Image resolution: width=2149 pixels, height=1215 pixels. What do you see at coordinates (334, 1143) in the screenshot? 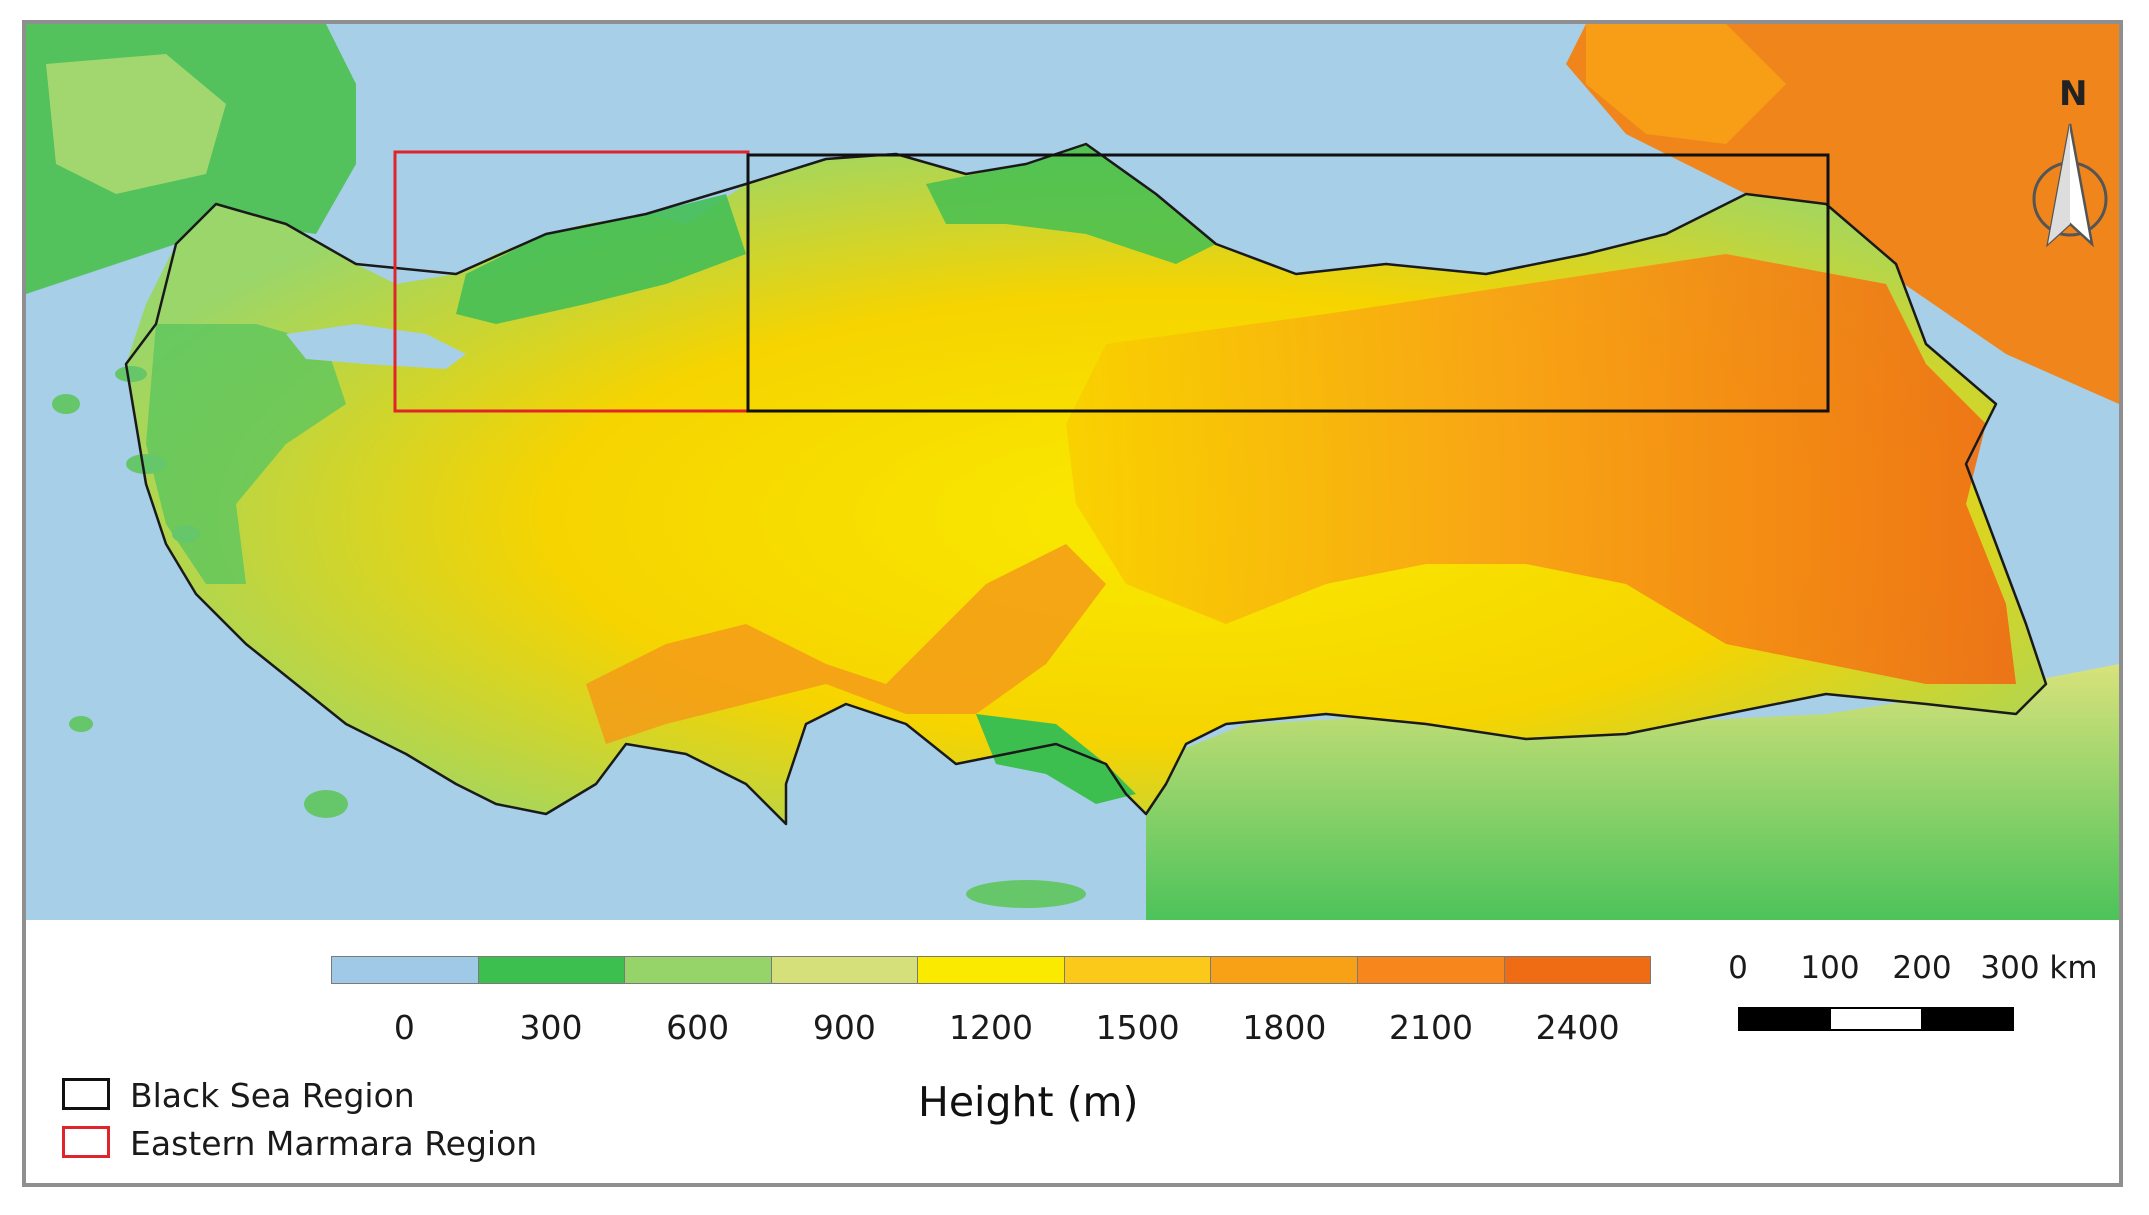
I see `legend-label-eastern-marmara: Eastern Marmara Region` at bounding box center [334, 1143].